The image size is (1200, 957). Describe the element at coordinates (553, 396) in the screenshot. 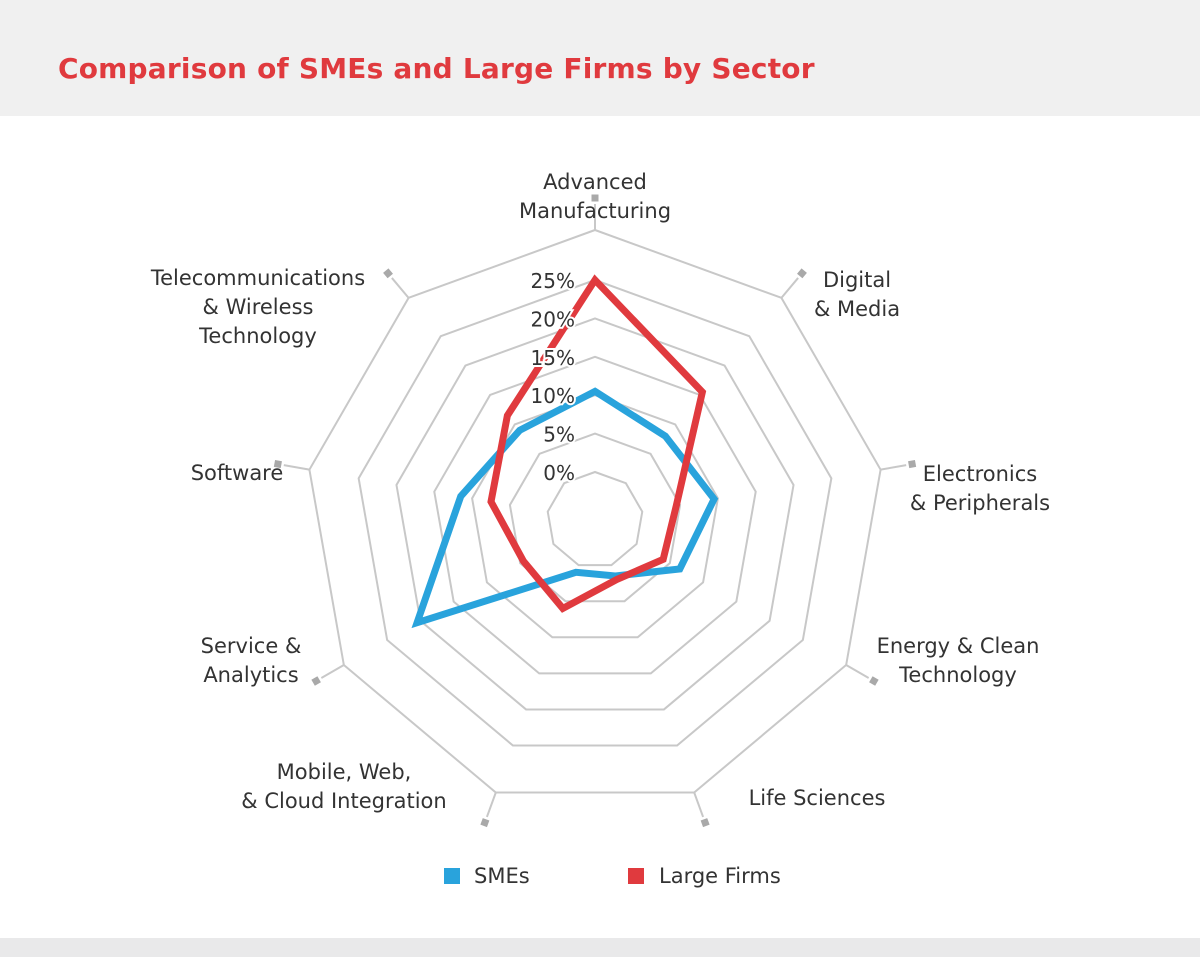

I see `tick-label: 10%` at that location.